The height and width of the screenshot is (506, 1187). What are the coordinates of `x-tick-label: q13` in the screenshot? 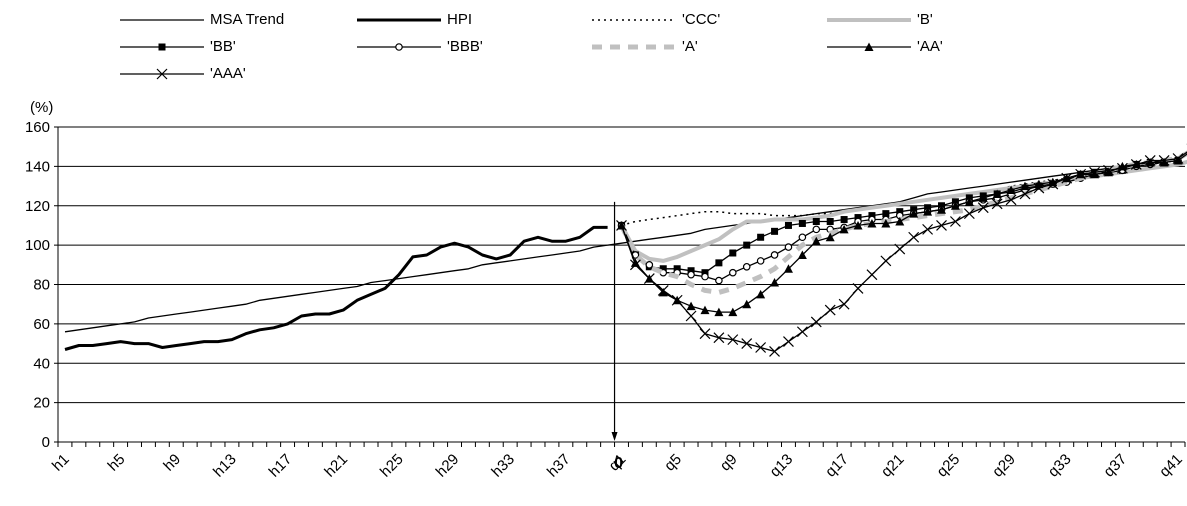 It's located at (782, 466).